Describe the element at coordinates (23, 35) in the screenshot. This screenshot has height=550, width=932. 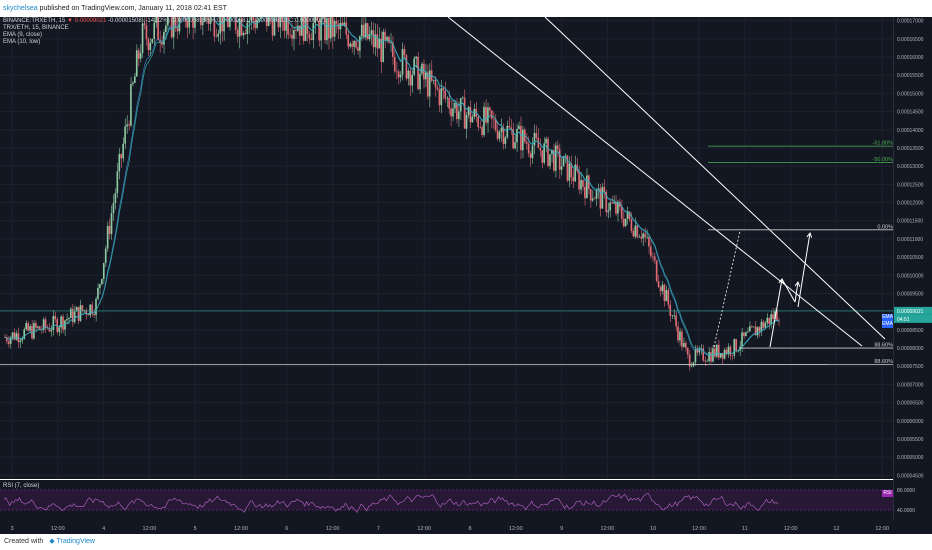
I see `legend-ema-9: EMA (9, close)` at that location.